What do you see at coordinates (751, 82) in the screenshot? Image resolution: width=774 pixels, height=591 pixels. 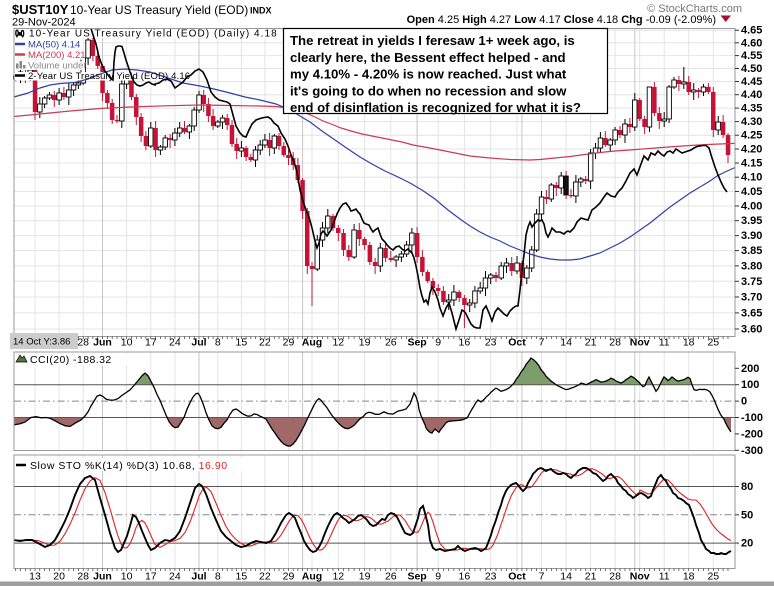 I see `svg-text: 4.45` at bounding box center [751, 82].